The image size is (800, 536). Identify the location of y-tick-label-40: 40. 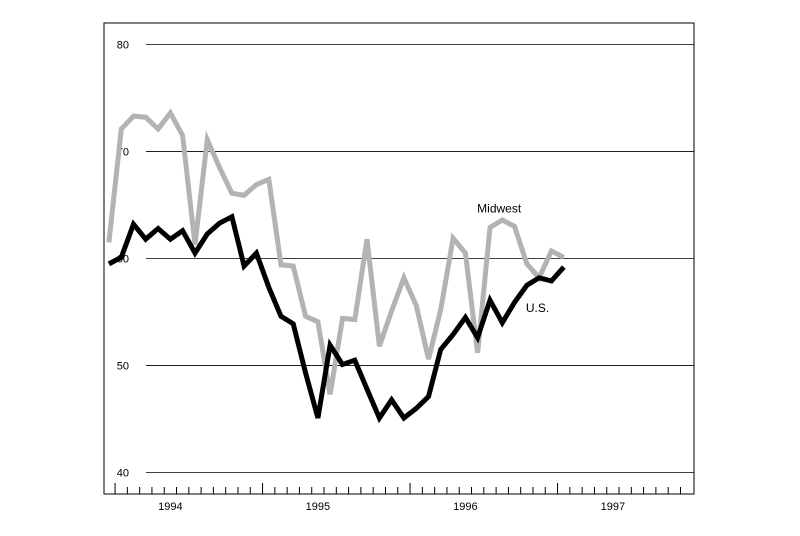
(123, 474).